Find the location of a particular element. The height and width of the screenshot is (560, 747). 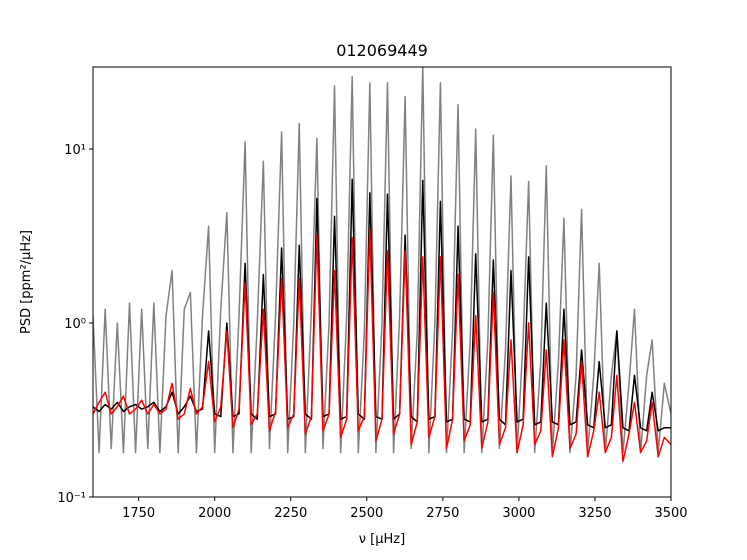

x-tick-label: 2250 is located at coordinates (290, 513).